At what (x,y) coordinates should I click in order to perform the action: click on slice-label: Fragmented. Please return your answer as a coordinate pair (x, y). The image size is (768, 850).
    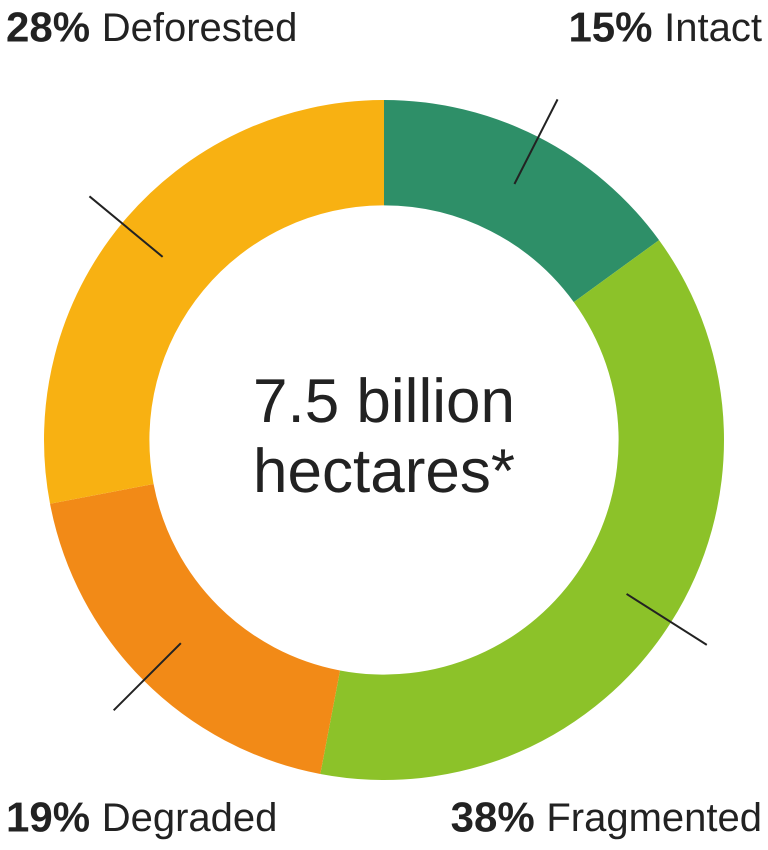
    Looking at the image, I should click on (654, 818).